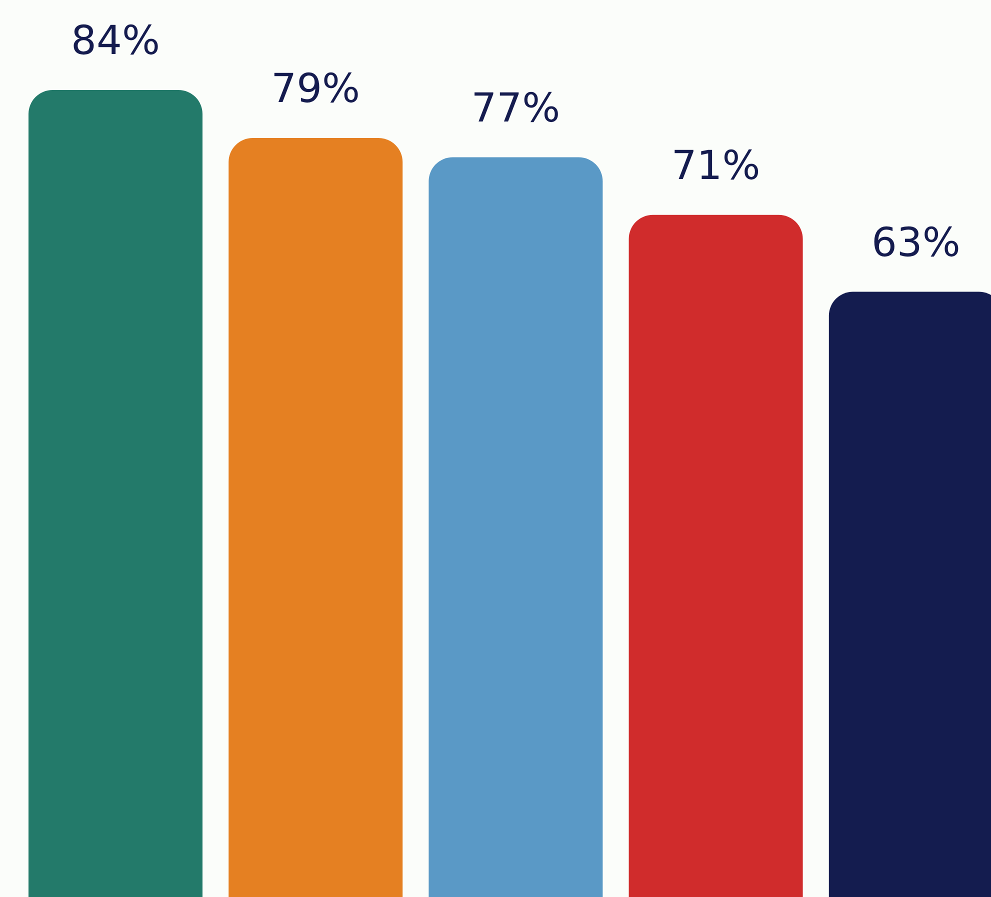 The width and height of the screenshot is (991, 897). Describe the element at coordinates (915, 243) in the screenshot. I see `data-label: 63%` at that location.